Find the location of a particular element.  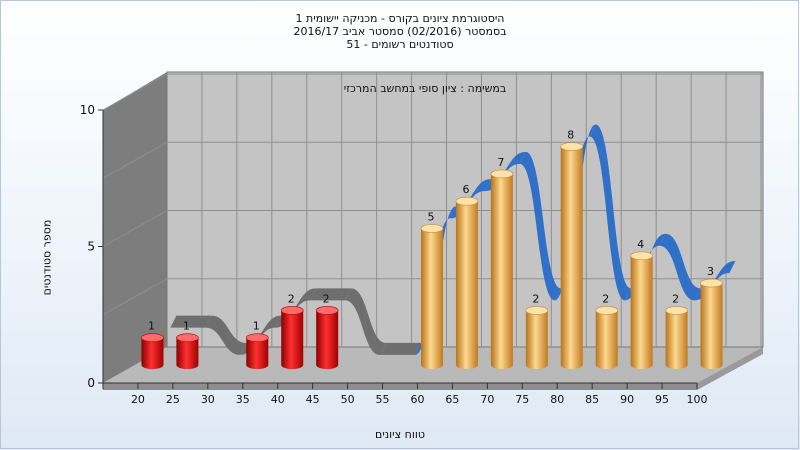

x-tick-label: 95 is located at coordinates (662, 399).